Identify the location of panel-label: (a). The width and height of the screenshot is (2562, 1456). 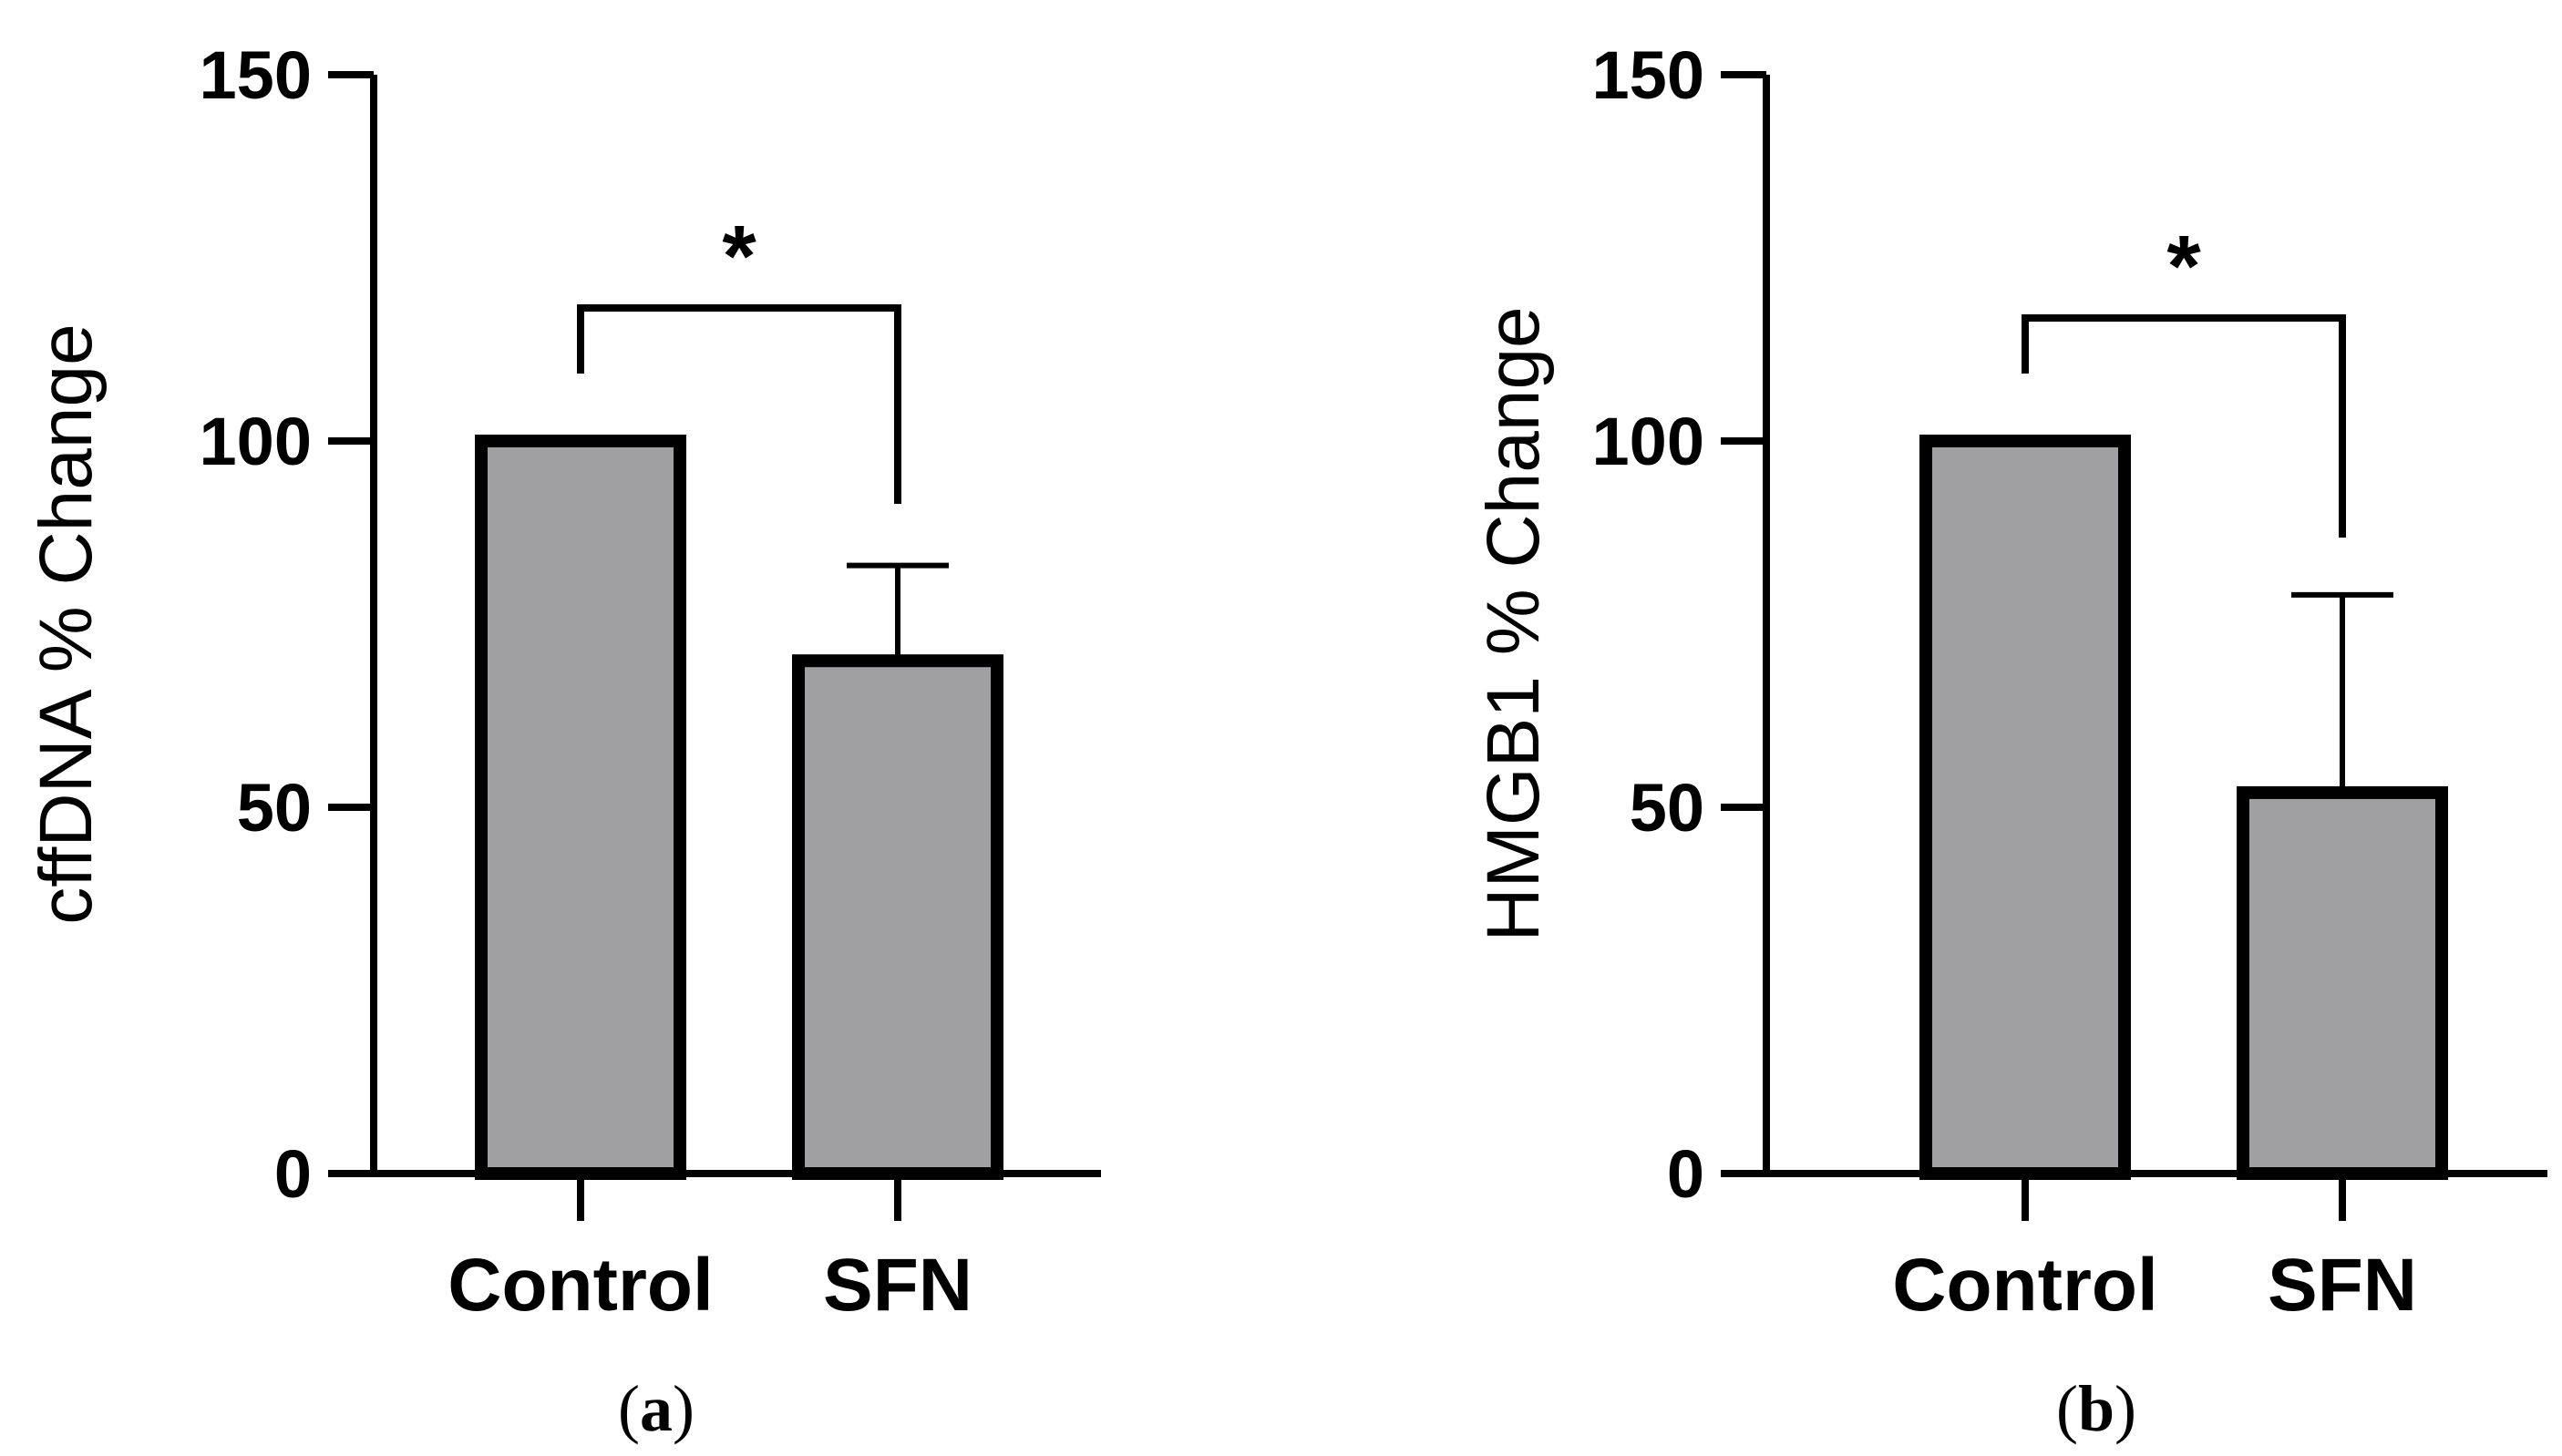
(656, 1408).